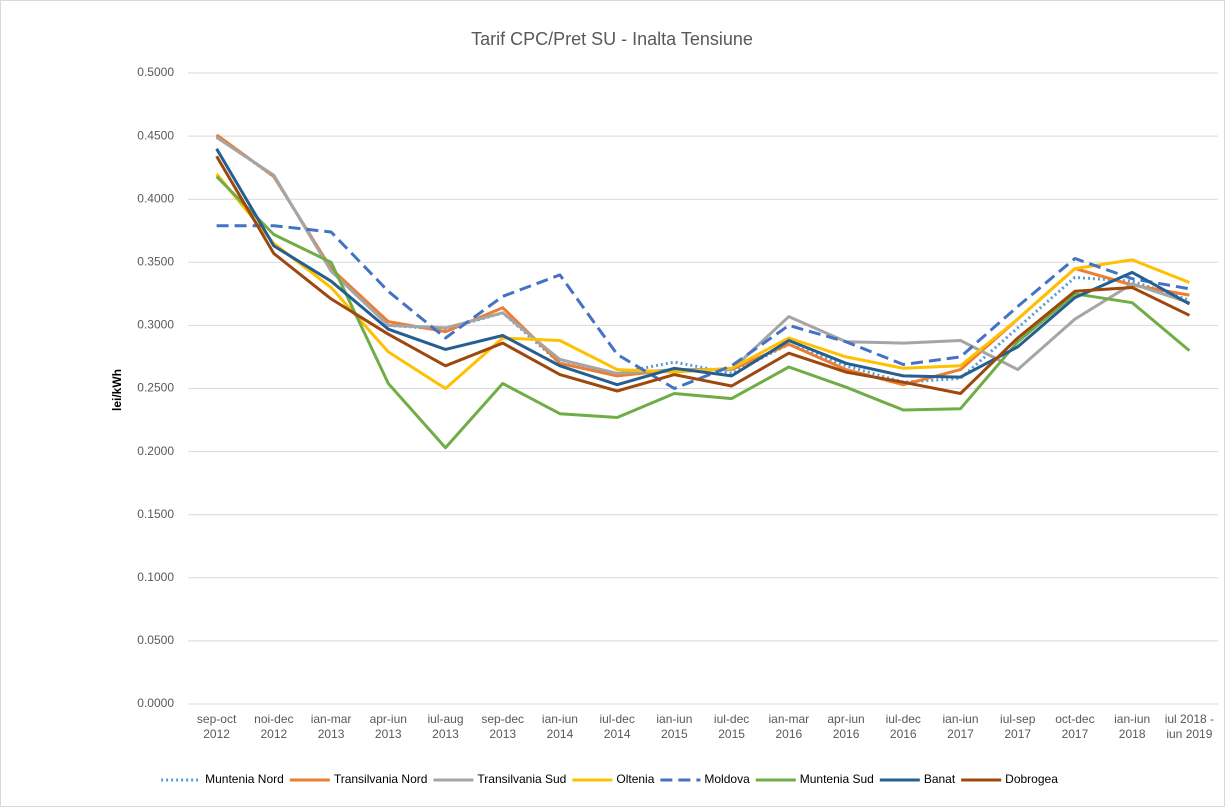  What do you see at coordinates (155, 640) in the screenshot?
I see `y-tick-label: 0.0500` at bounding box center [155, 640].